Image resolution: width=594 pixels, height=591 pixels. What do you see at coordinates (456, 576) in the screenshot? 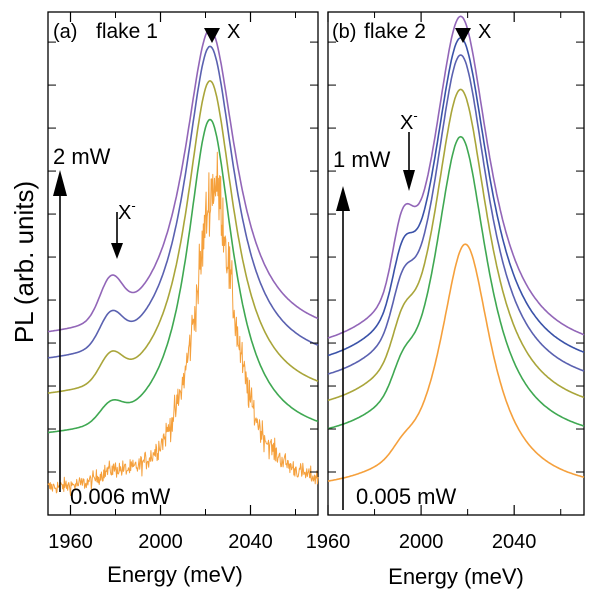
I see `panel-b-x-axis-label: Energy (meV)` at bounding box center [456, 576].